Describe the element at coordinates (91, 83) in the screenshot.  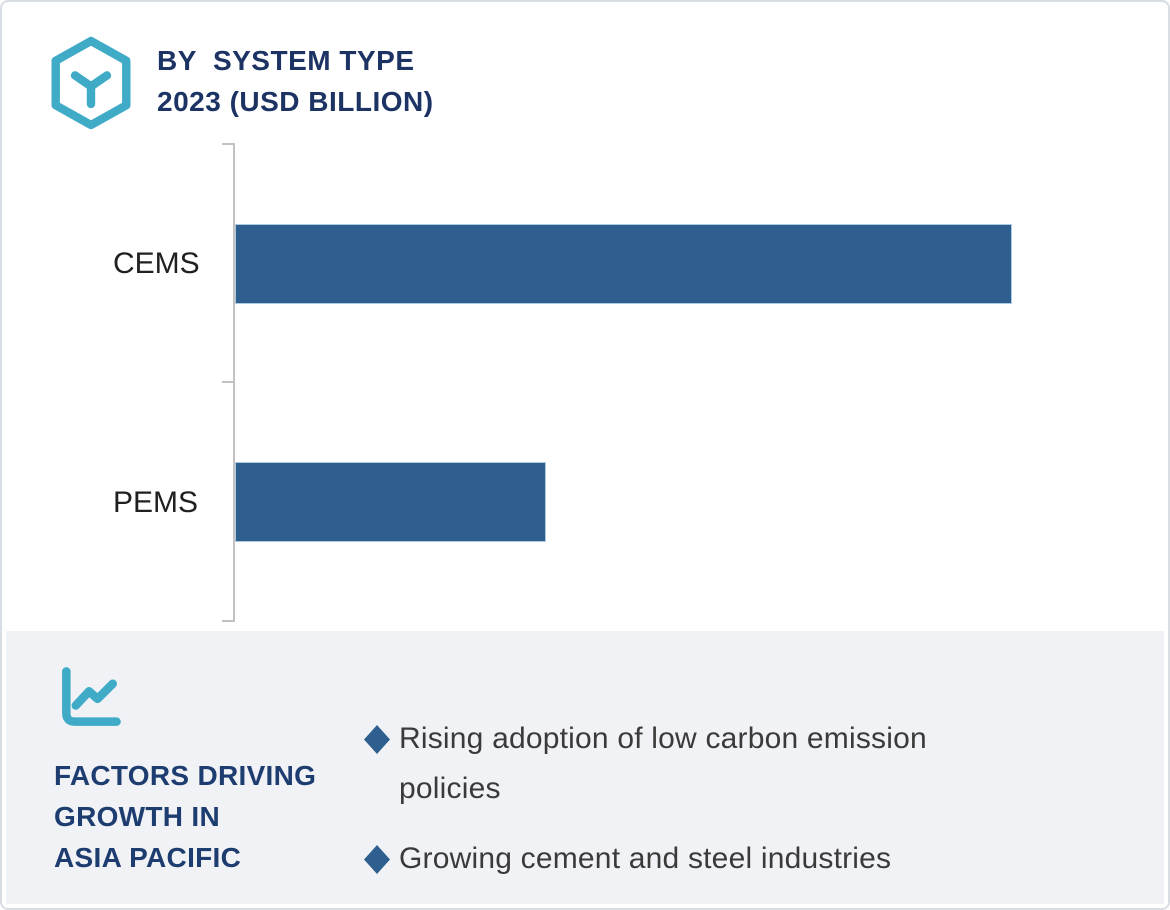
I see `hexagon-y-icon` at that location.